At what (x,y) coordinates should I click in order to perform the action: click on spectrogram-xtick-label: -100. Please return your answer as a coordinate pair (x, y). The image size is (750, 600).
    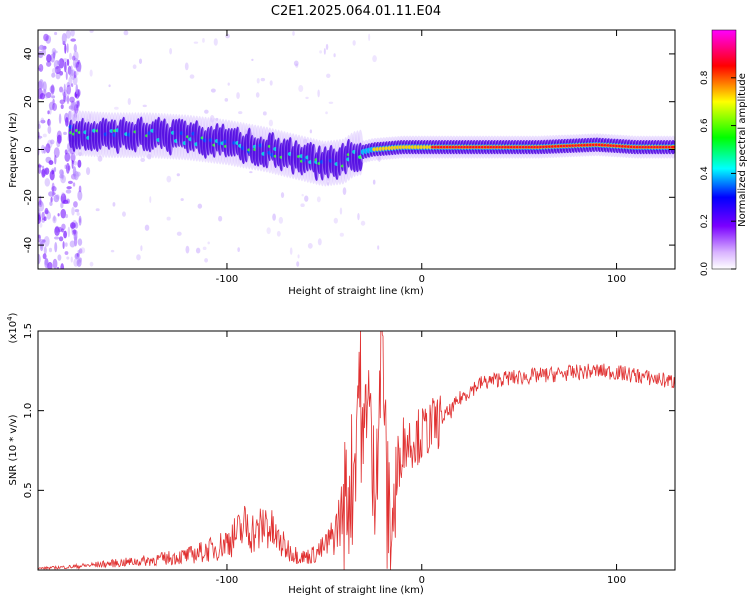
    Looking at the image, I should click on (227, 279).